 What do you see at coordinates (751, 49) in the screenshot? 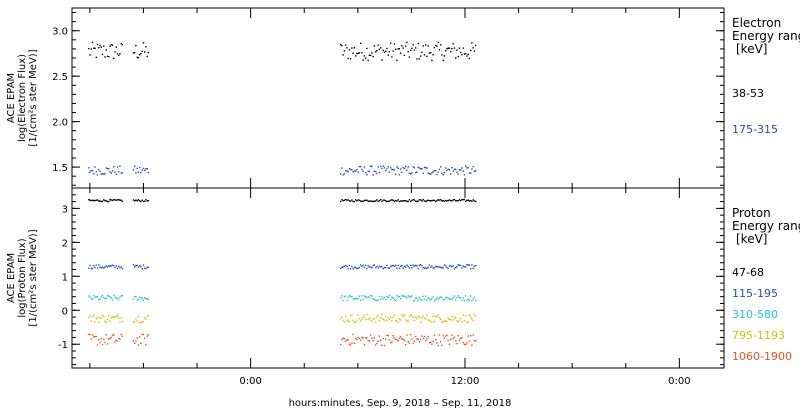
I see `electron-legend-unit: [keV]` at bounding box center [751, 49].